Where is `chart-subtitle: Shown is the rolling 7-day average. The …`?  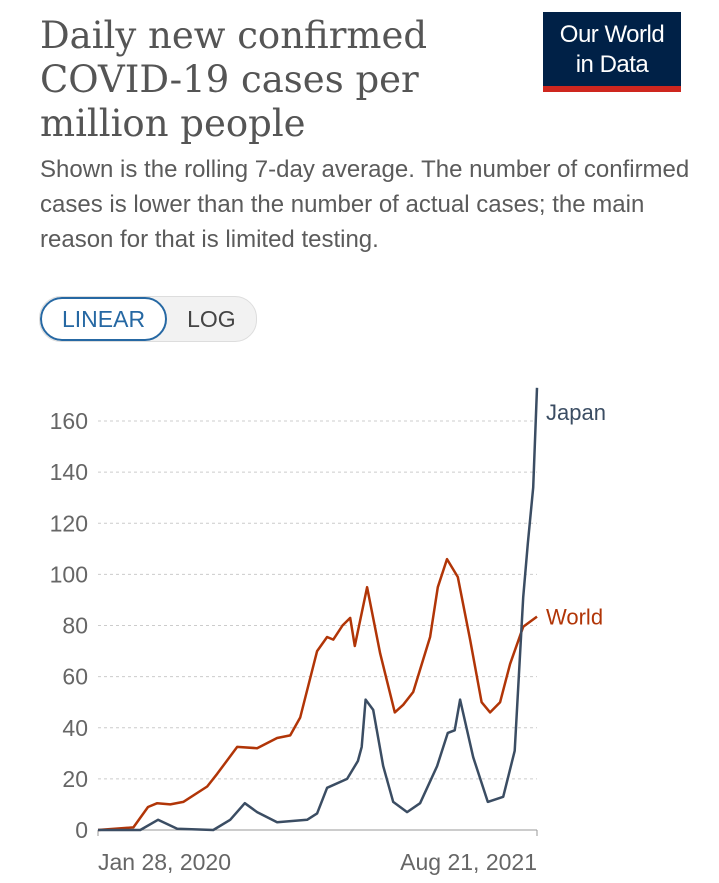 chart-subtitle: Shown is the rolling 7-day average. The … is located at coordinates (365, 204).